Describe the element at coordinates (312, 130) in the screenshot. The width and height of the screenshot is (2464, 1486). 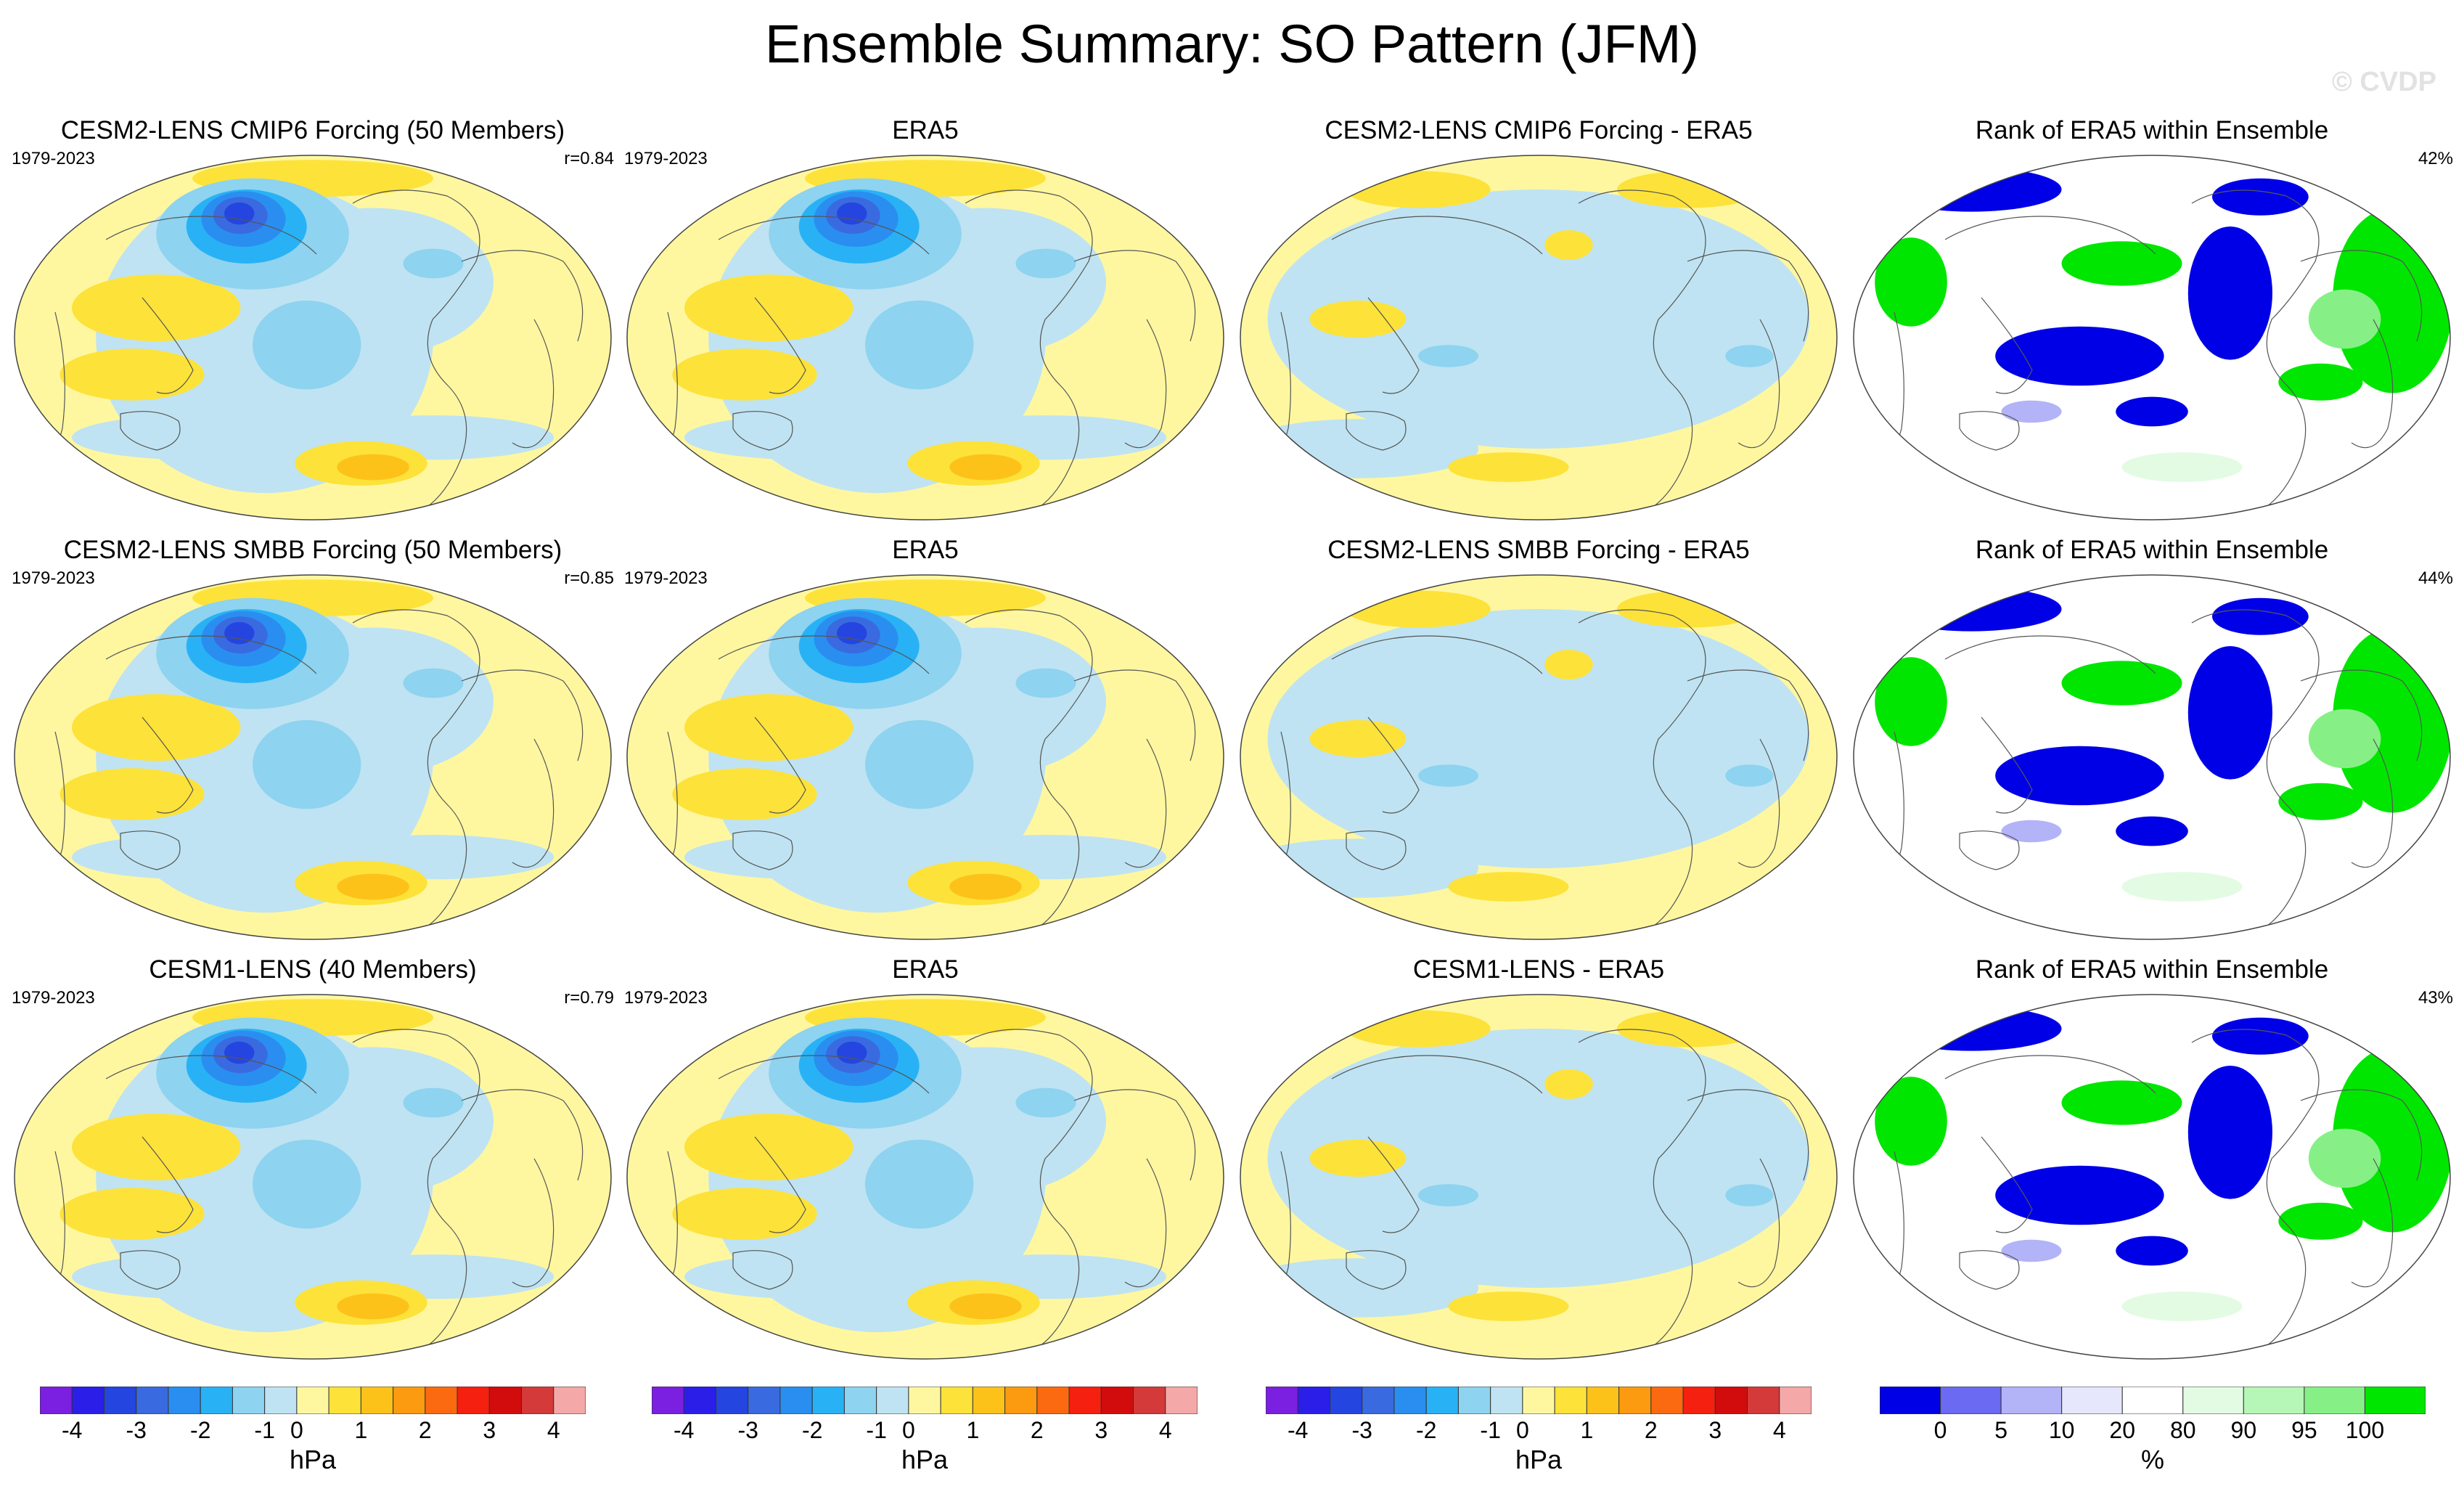
I see `panel-title: CESM2-LENS CMIP6 Forcing (50 Members)` at that location.